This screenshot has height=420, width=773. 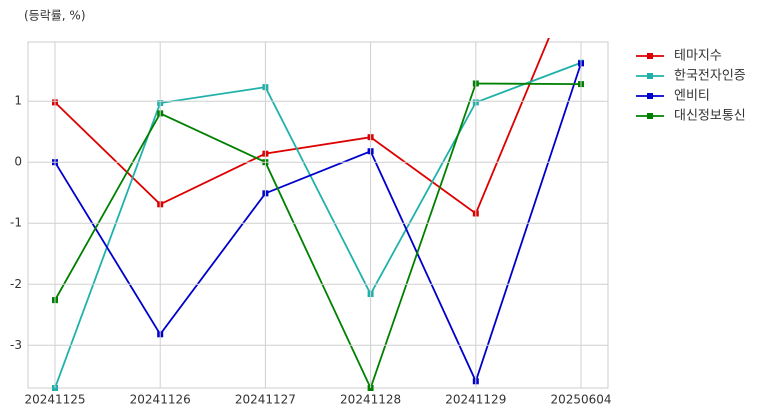 What do you see at coordinates (18, 162) in the screenshot?
I see `y-tick-label: 0` at bounding box center [18, 162].